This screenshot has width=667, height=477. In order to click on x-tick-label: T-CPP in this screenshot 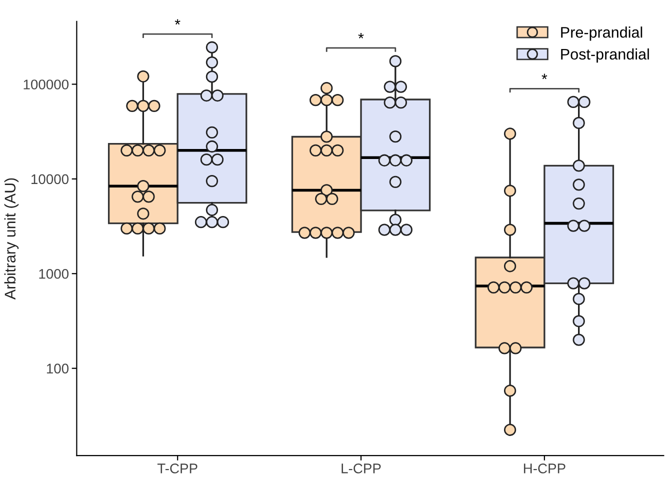, I will do `click(177, 469)`.